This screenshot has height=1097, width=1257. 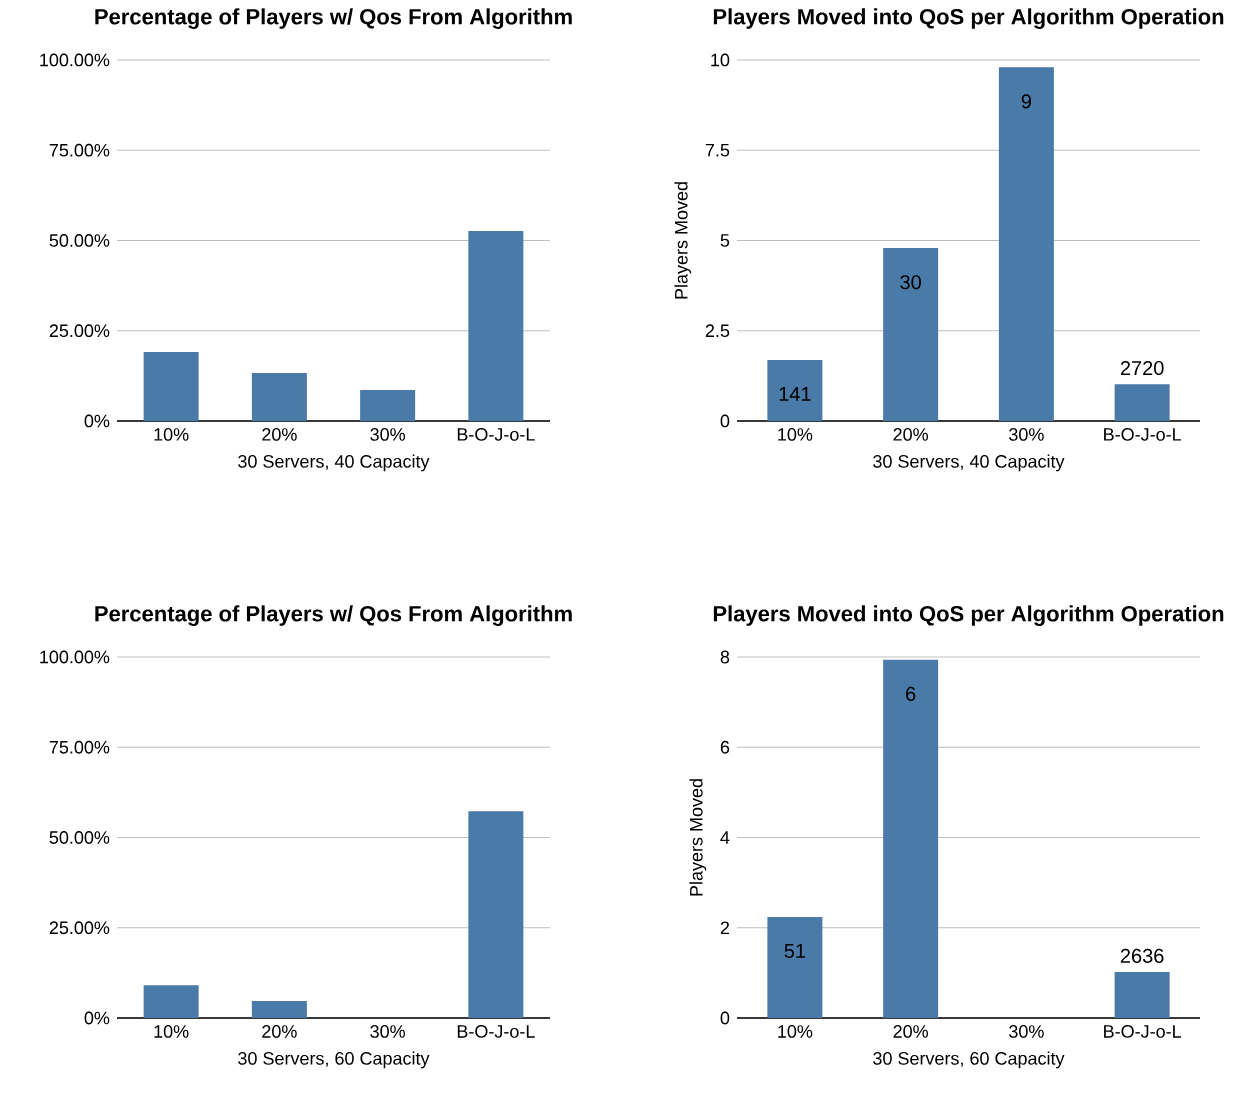 What do you see at coordinates (720, 60) in the screenshot?
I see `y-tick-label: 10` at bounding box center [720, 60].